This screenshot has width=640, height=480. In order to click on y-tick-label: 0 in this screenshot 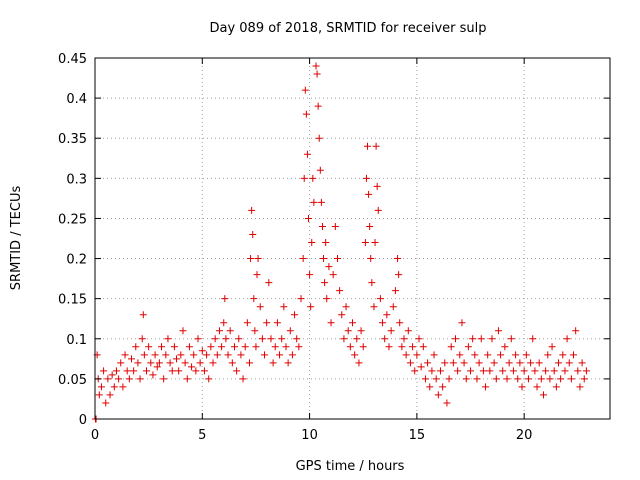, I will do `click(83, 420)`.